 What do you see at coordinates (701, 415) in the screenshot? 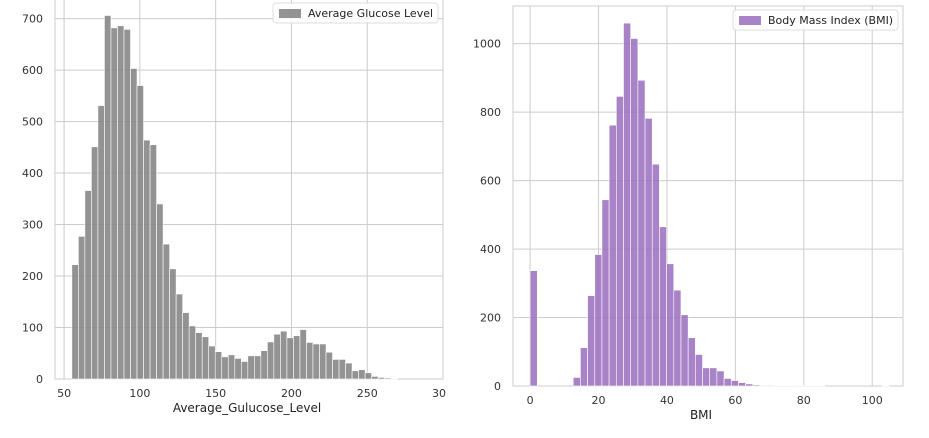
I see `bmi-x-axis-label: BMI` at bounding box center [701, 415].